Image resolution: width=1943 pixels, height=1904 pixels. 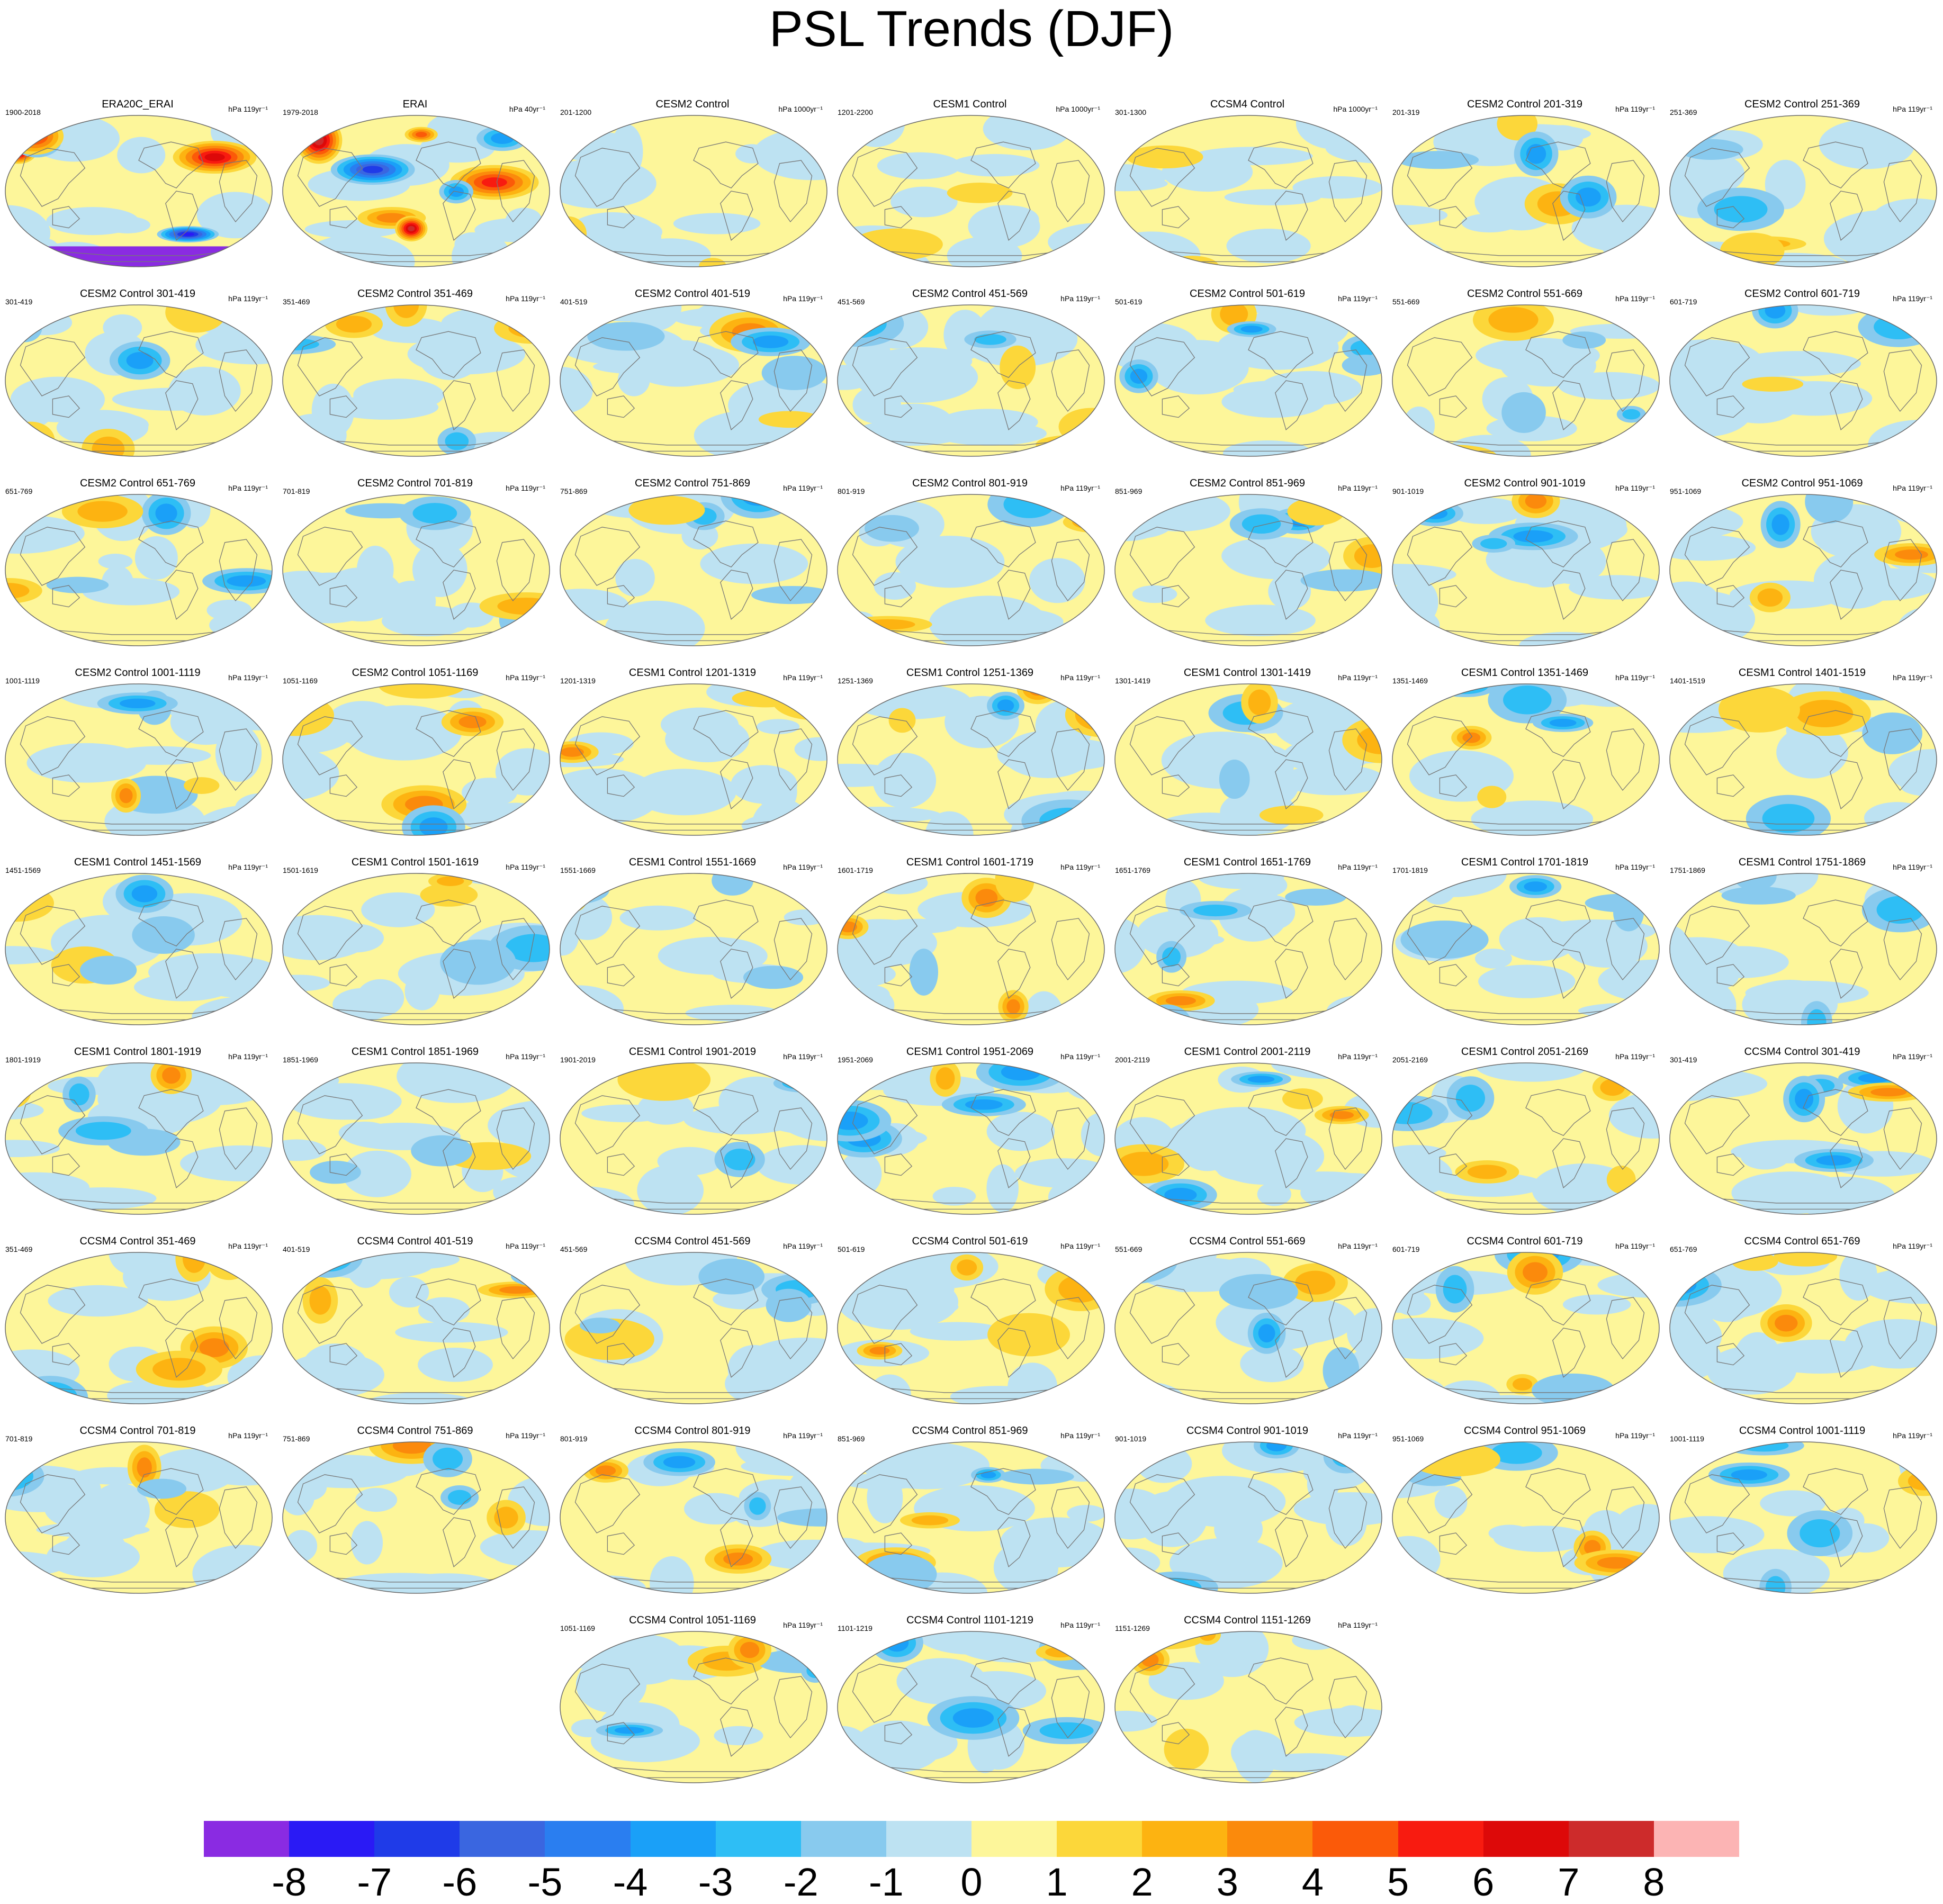 What do you see at coordinates (296, 301) in the screenshot?
I see `panel-years: 351-469` at bounding box center [296, 301].